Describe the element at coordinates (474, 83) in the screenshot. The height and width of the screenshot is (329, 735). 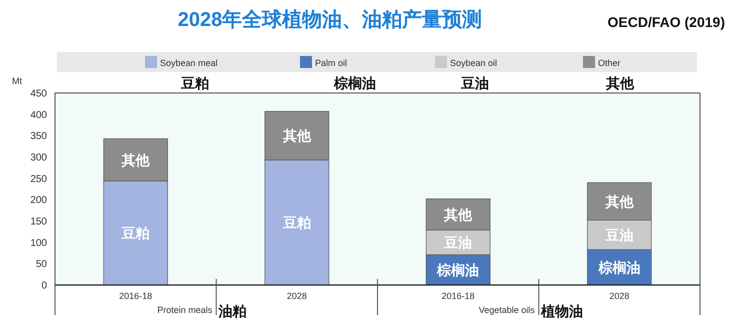
I see `text: 豆油` at that location.